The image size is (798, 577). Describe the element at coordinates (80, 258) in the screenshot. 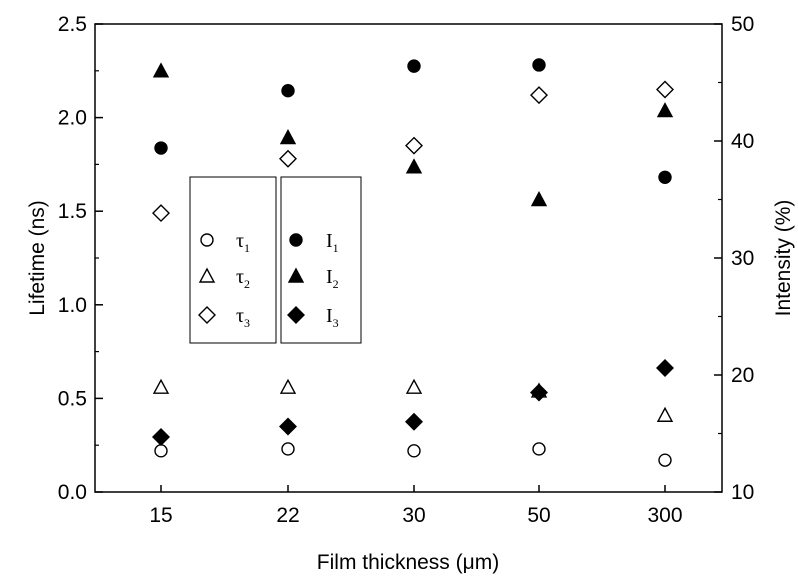

I see `y-axis-ticks: 0.0 0.5 1.0 1.5 2.0 2.5` at that location.